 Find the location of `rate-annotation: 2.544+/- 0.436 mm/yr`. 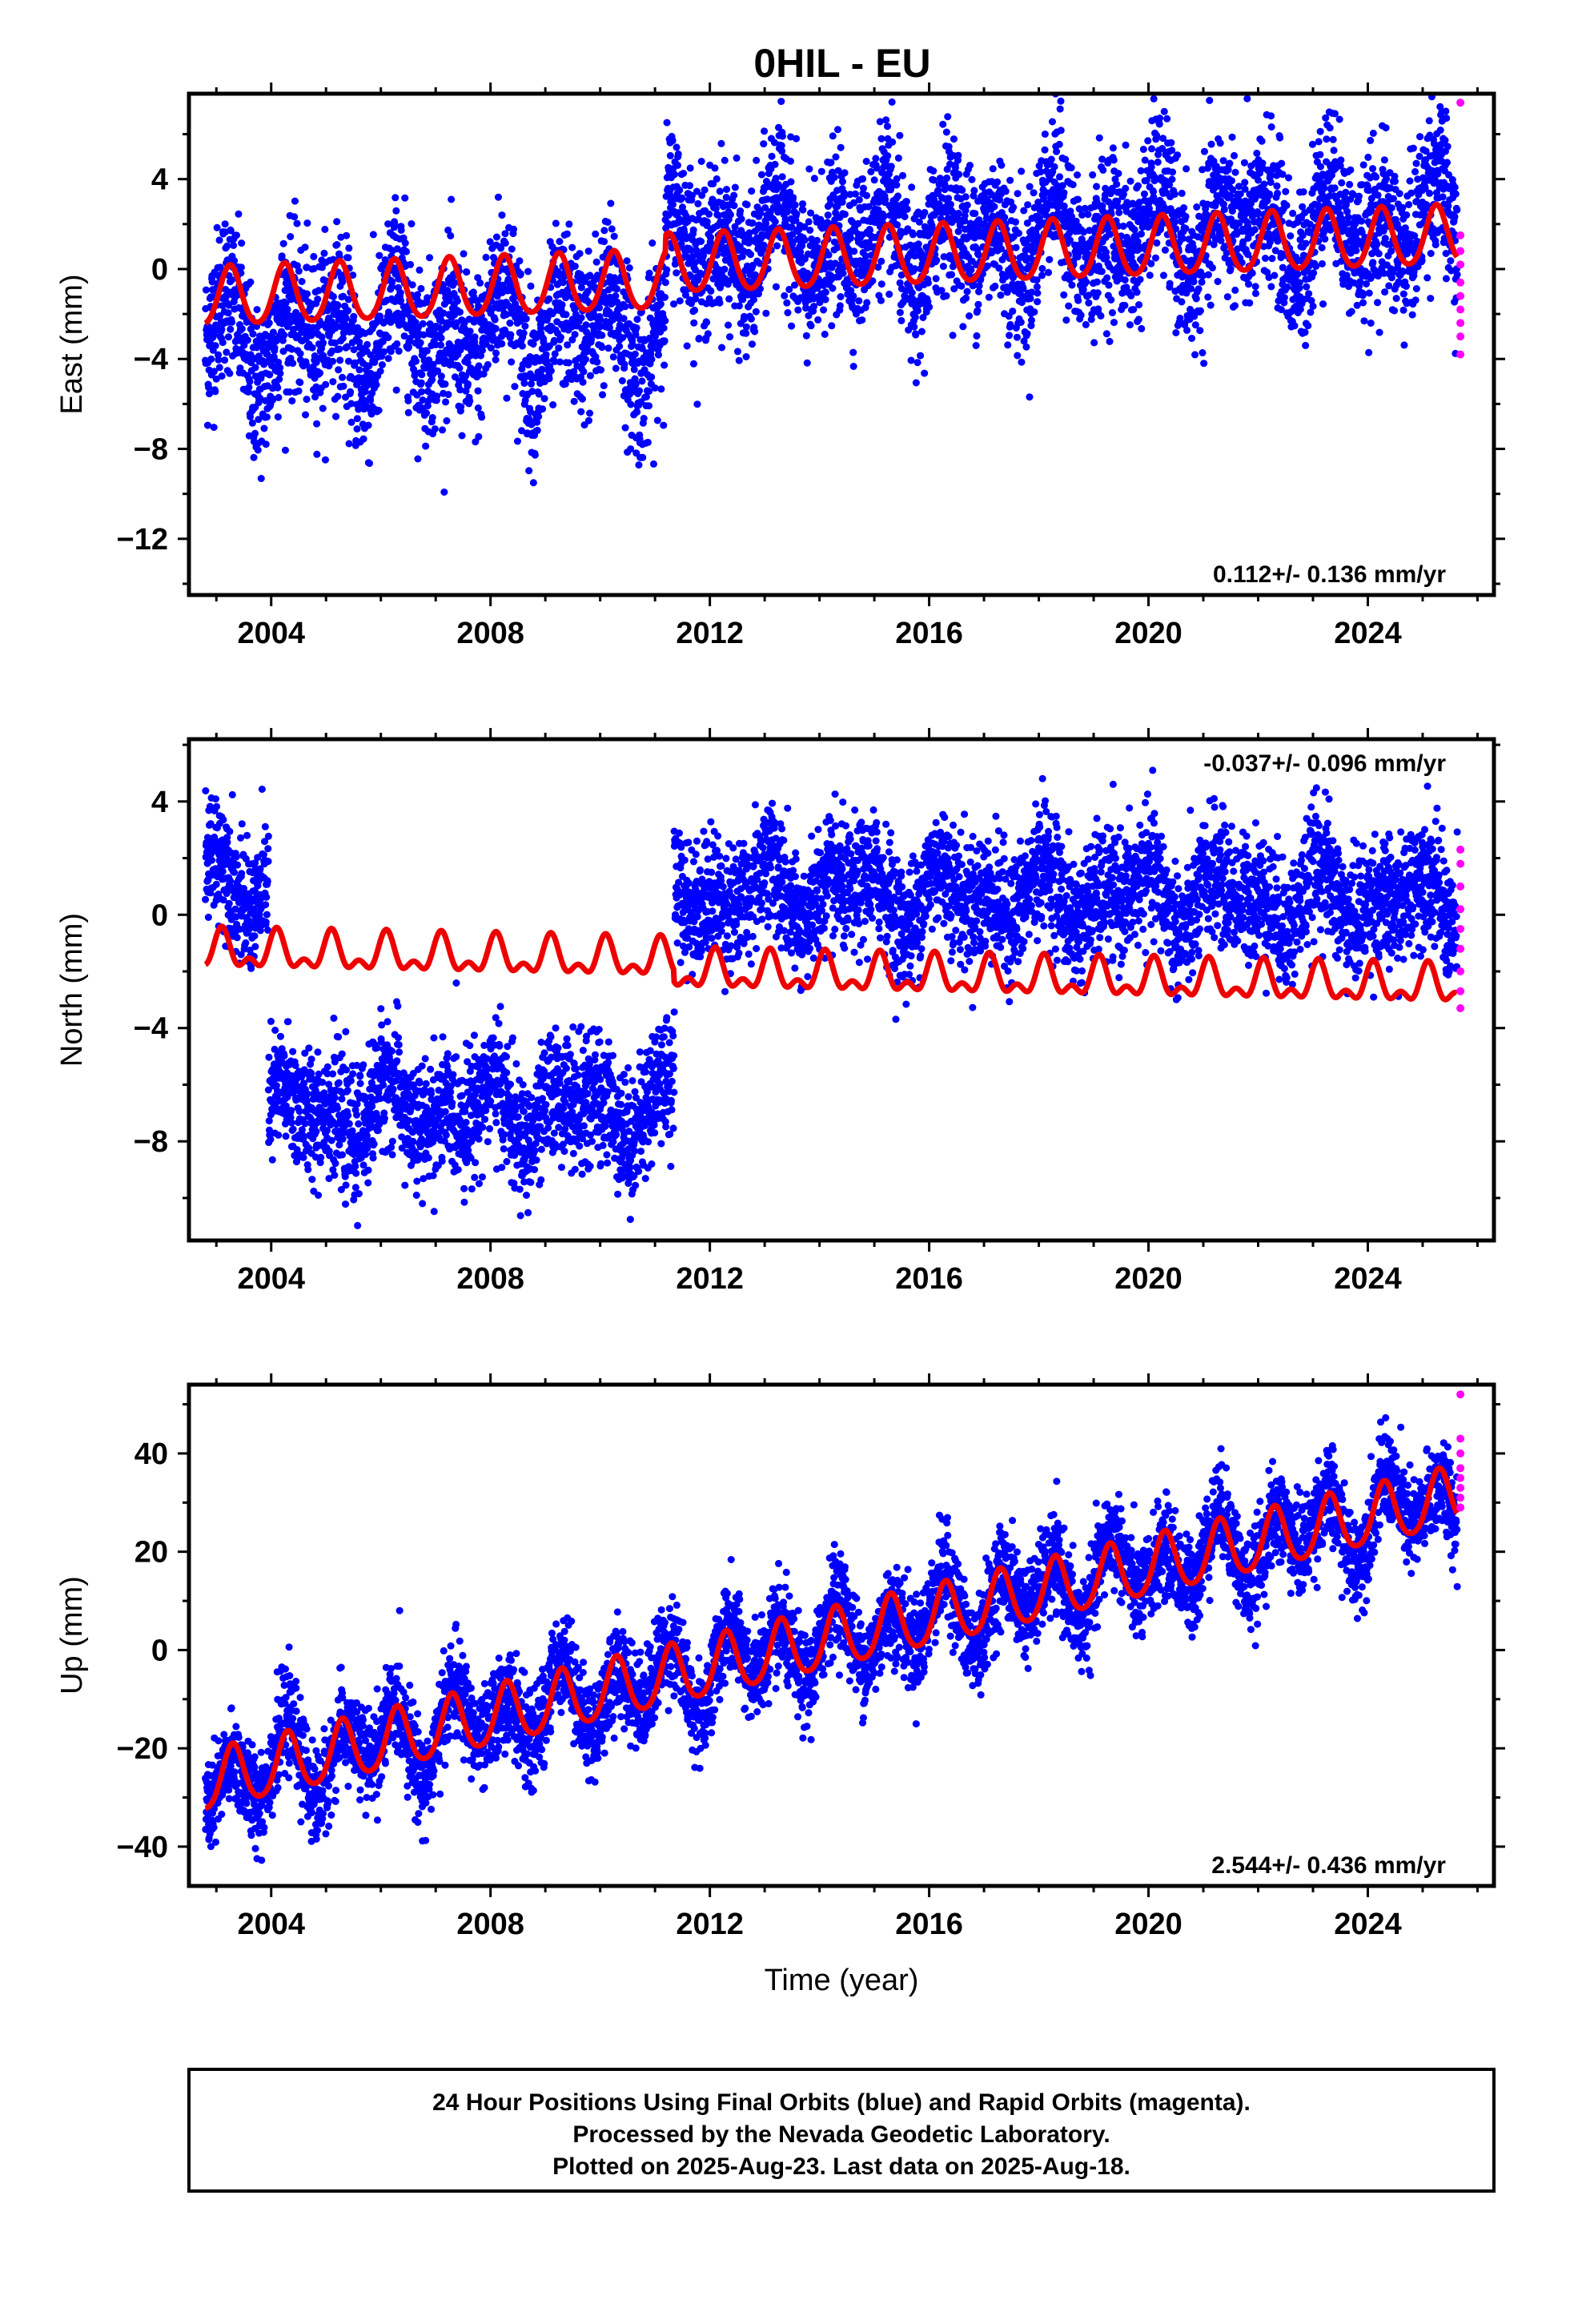

rate-annotation: 2.544+/- 0.436 mm/yr is located at coordinates (1328, 1865).